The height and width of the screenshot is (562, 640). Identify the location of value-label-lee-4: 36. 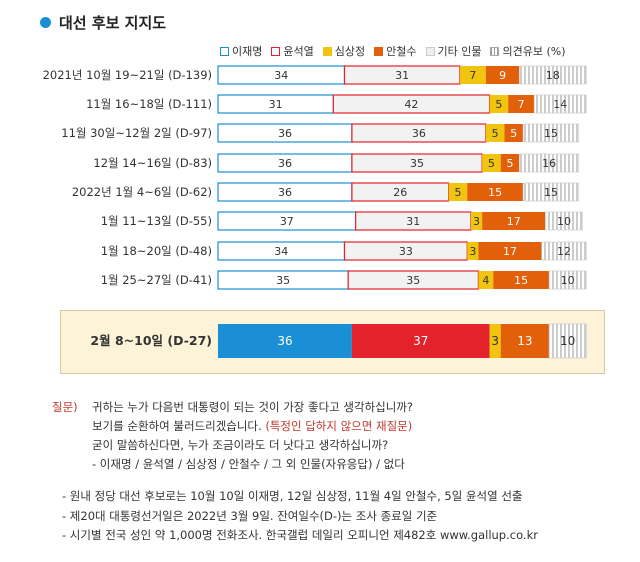
(285, 192).